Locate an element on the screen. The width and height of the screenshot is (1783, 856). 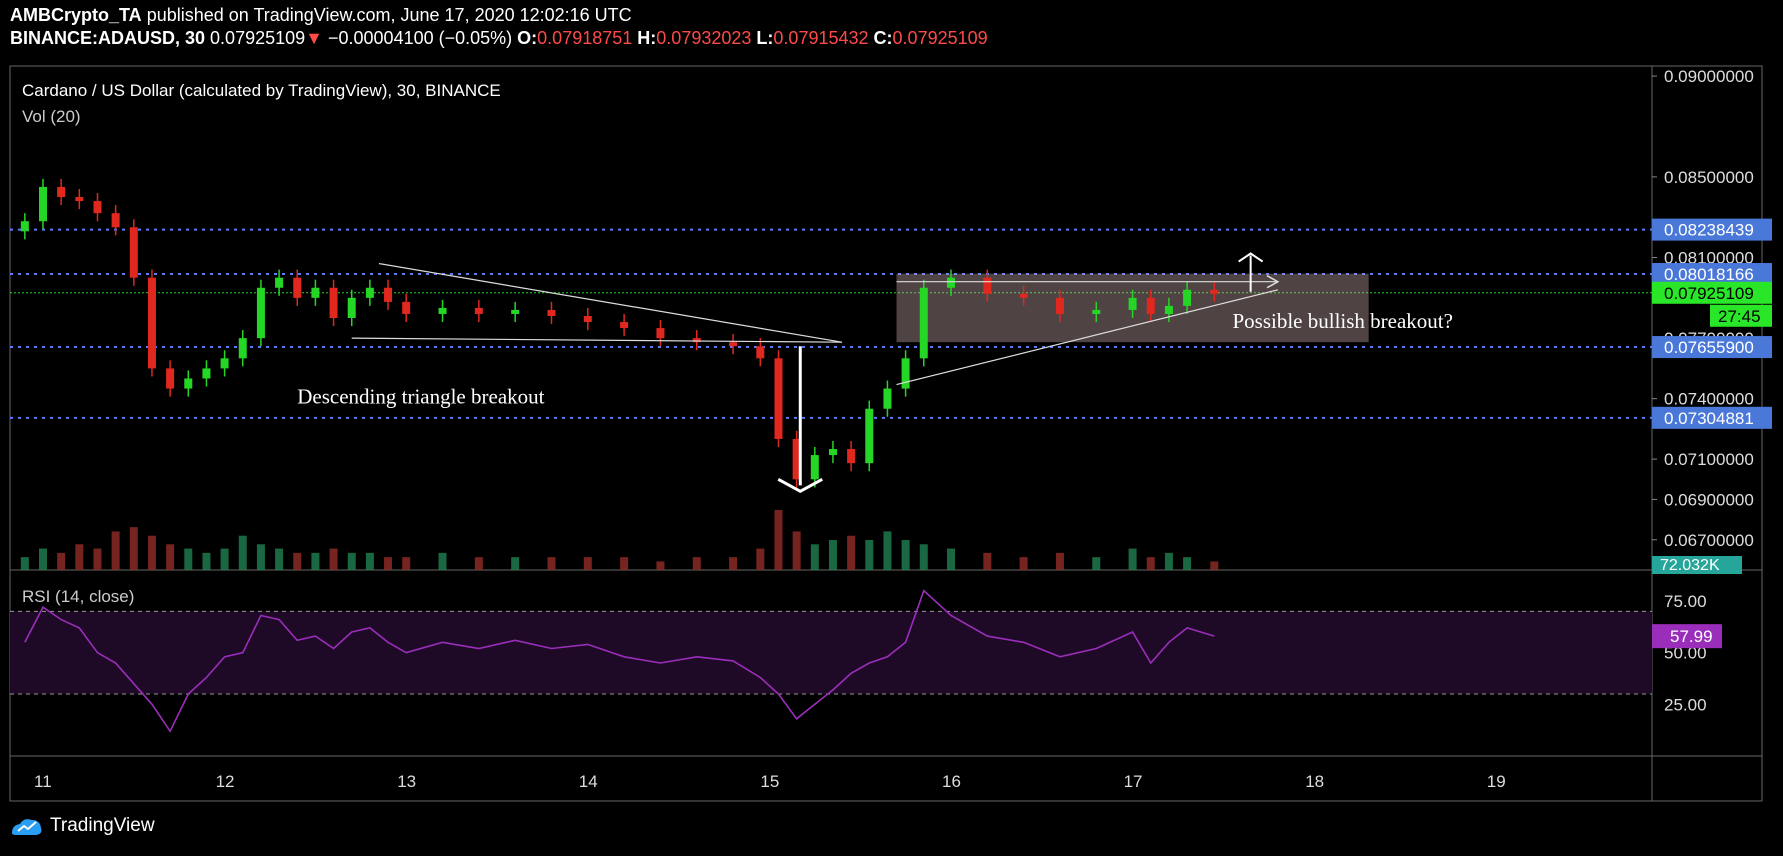
time-tick-label: 14 is located at coordinates (588, 781).